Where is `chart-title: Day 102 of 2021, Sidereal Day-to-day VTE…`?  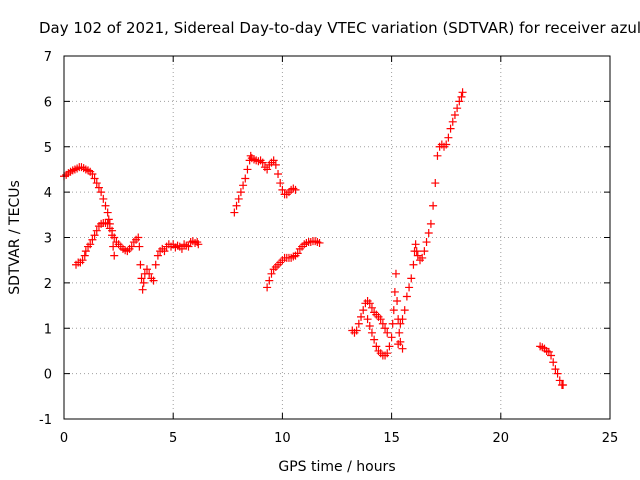
chart-title: Day 102 of 2021, Sidereal Day-to-day VTE… is located at coordinates (339, 28).